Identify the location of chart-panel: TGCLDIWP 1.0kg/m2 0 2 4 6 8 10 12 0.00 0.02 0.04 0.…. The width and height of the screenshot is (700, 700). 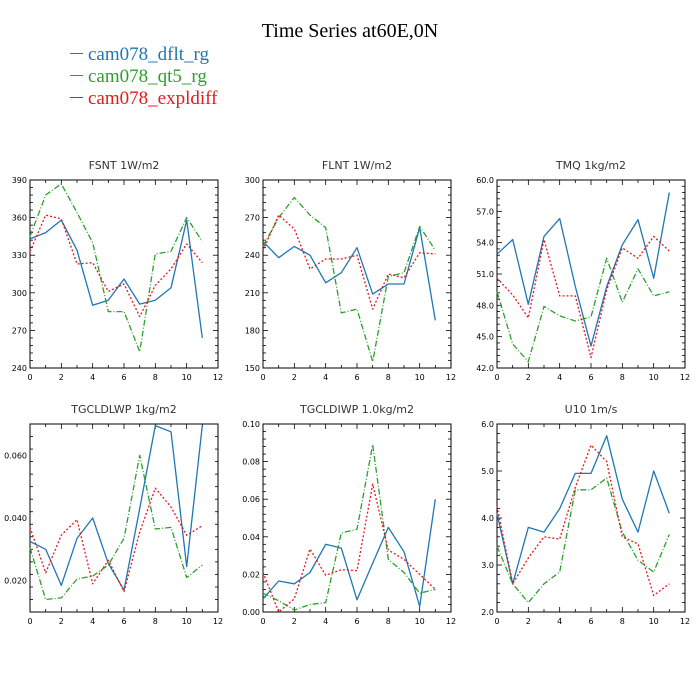
(349, 514).